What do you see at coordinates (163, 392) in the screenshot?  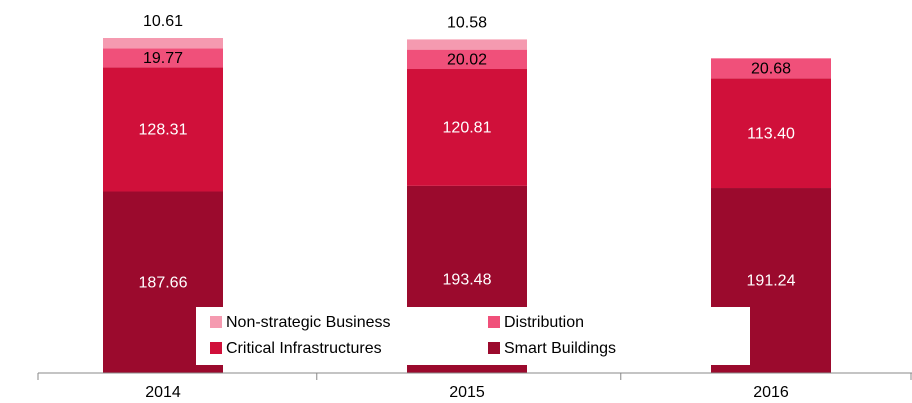 I see `x-tick-label: 2014` at bounding box center [163, 392].